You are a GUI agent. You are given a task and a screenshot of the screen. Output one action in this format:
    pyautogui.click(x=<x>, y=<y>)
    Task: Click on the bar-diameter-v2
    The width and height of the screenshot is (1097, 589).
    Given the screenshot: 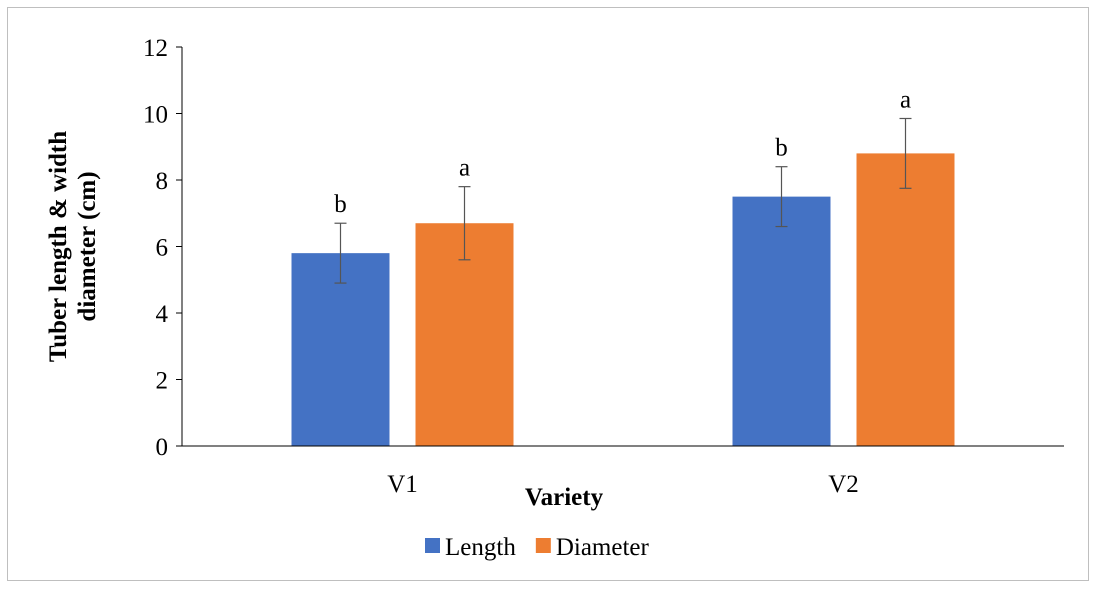 What is the action you would take?
    pyautogui.click(x=905, y=299)
    